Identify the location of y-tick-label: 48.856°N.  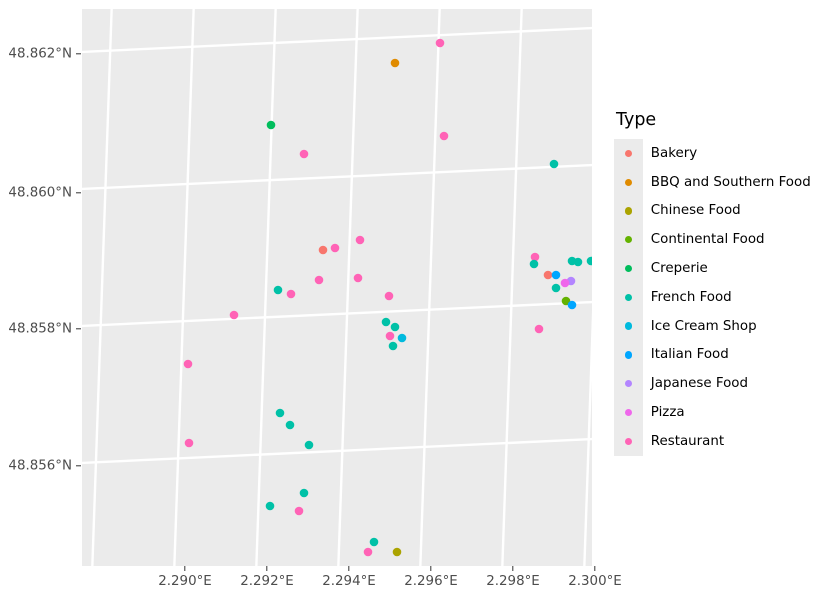
(40, 466).